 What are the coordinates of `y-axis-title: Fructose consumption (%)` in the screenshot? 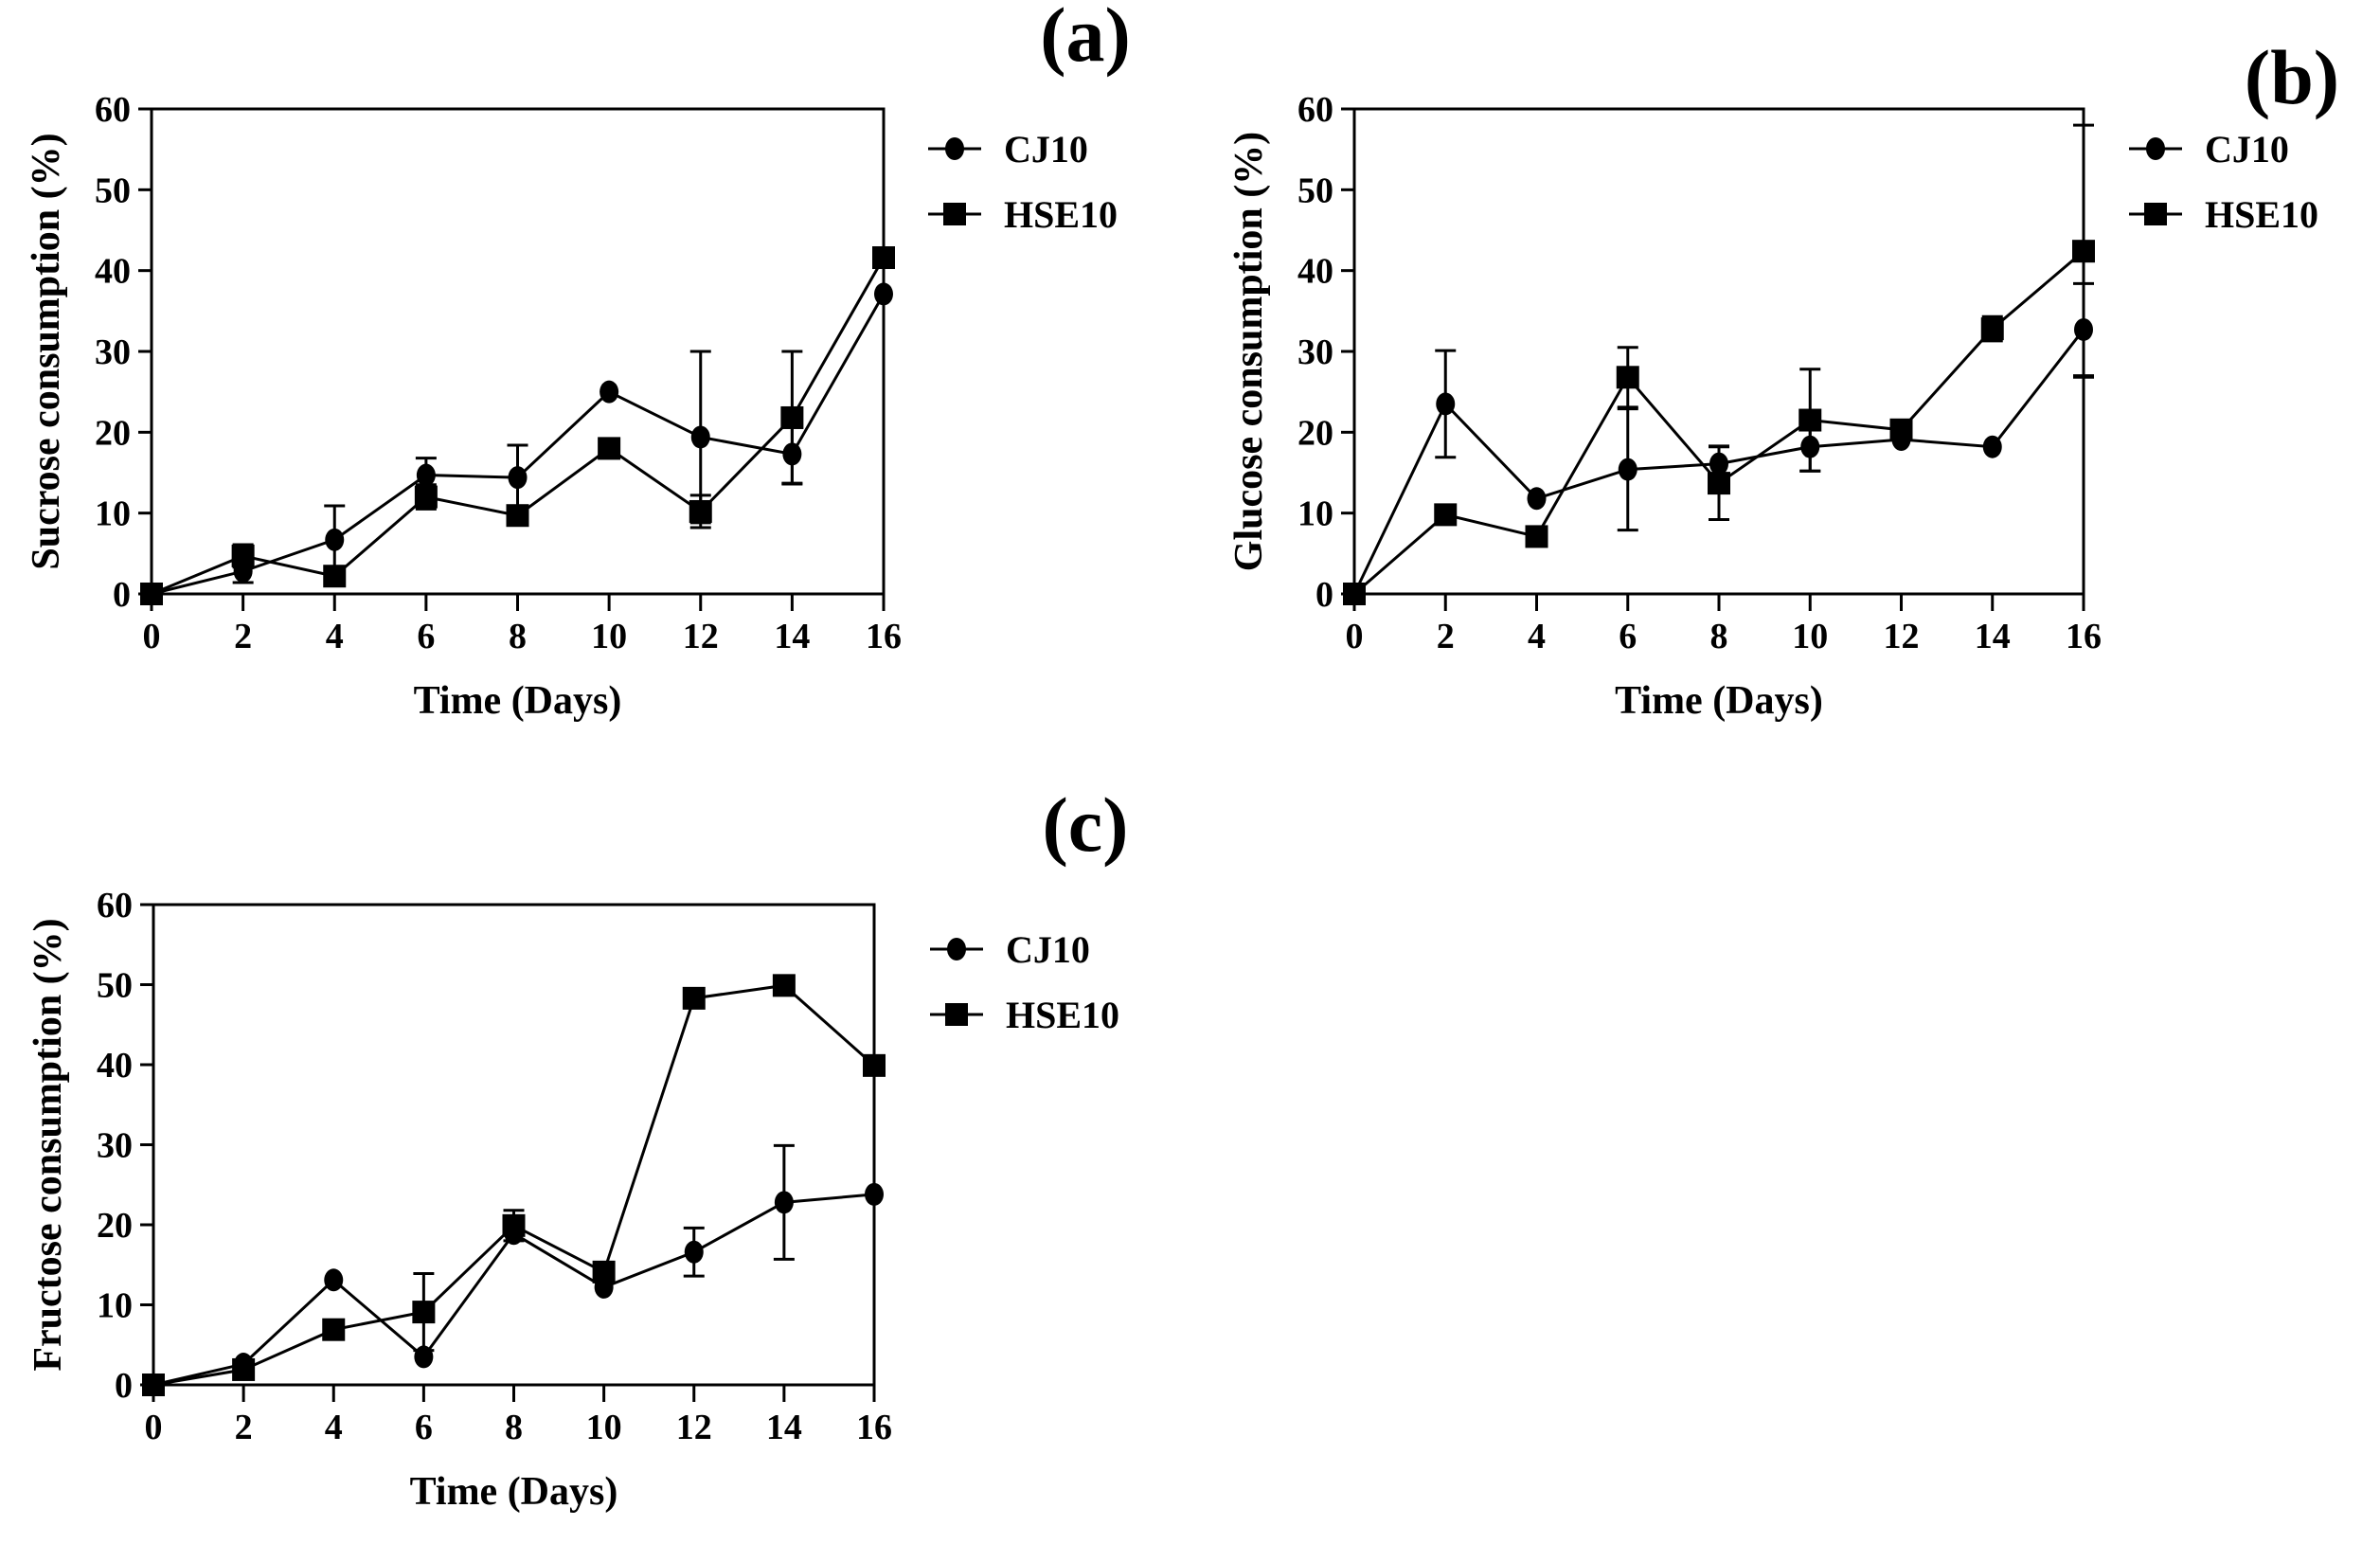 It's located at (48, 1144).